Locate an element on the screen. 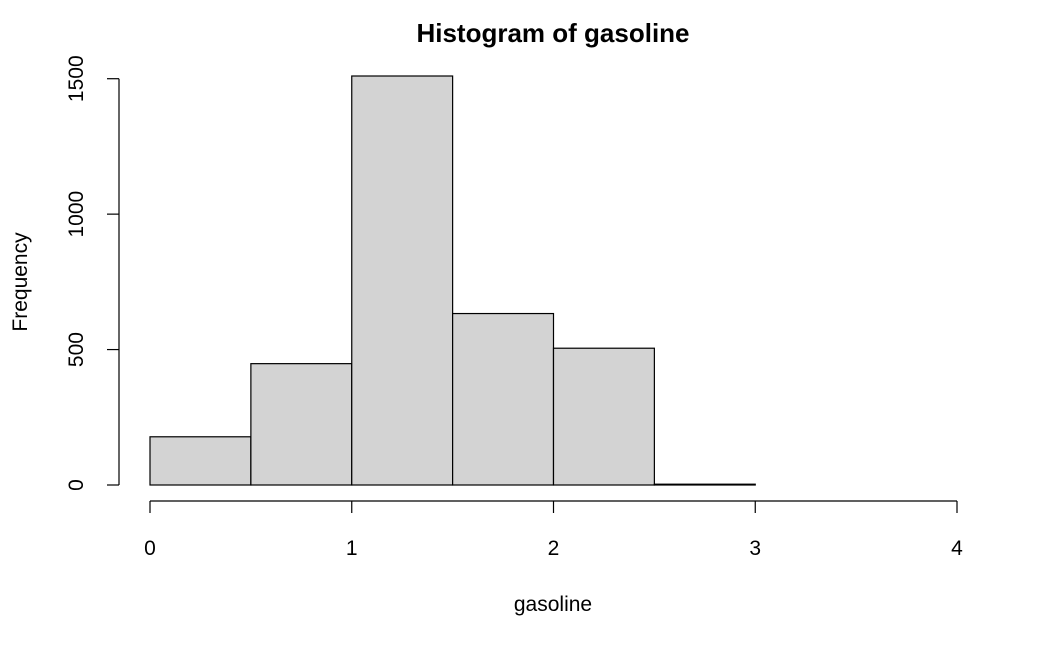  y-tick-label: 0 is located at coordinates (76, 485).